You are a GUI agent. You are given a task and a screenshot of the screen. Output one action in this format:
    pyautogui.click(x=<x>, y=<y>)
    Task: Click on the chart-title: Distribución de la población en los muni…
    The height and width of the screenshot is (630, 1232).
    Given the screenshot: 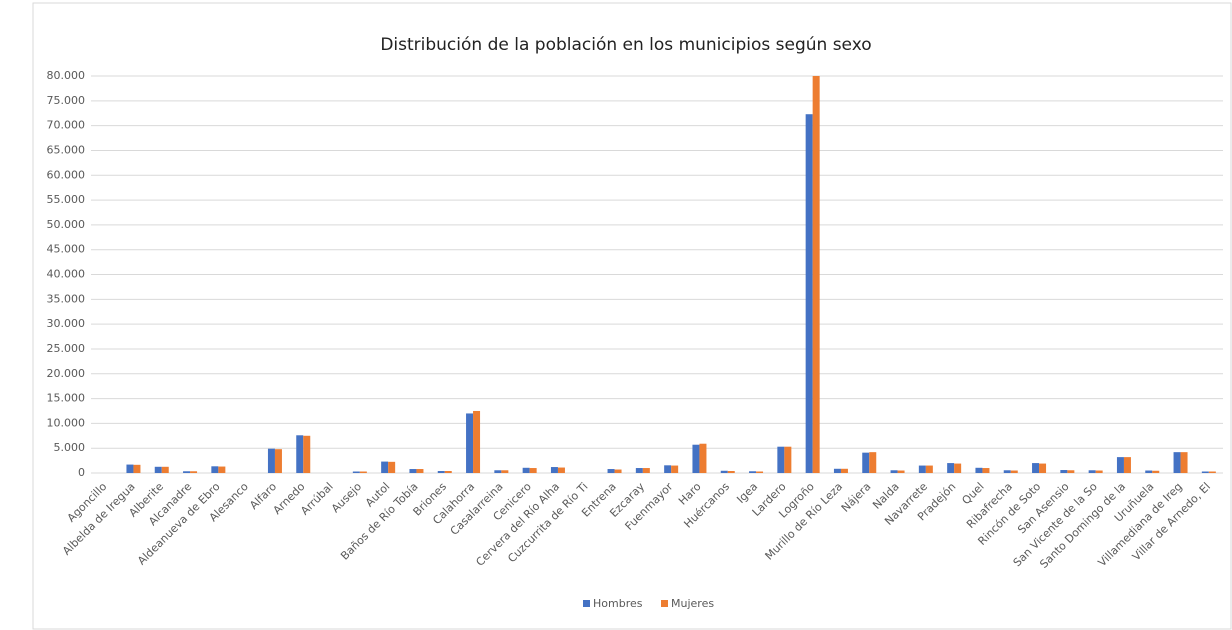 What is the action you would take?
    pyautogui.click(x=625, y=45)
    